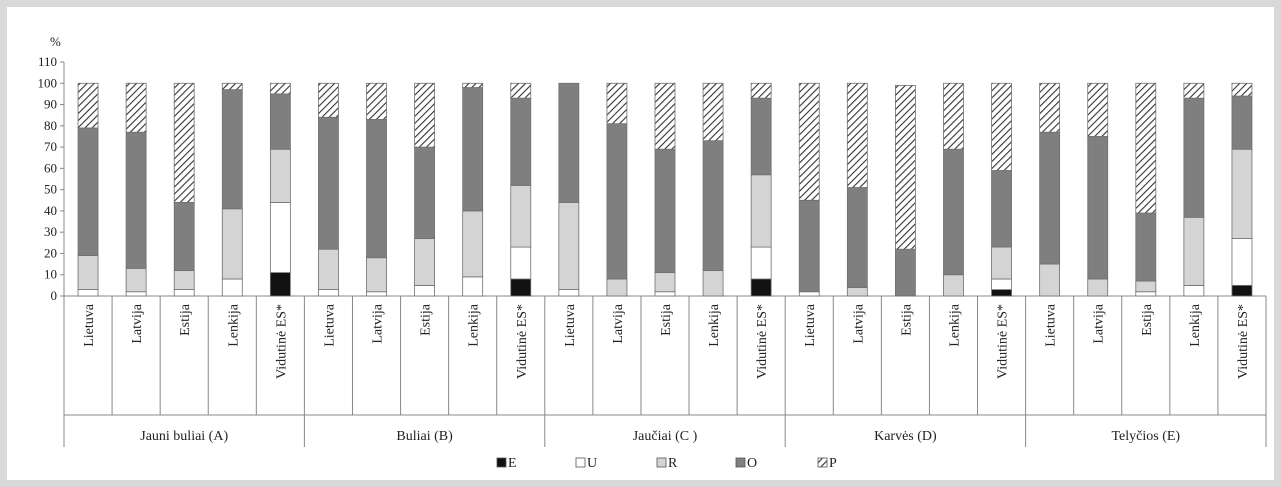 The width and height of the screenshot is (1281, 487). Describe the element at coordinates (424, 436) in the screenshot. I see `group-label: Buliai (B)` at that location.